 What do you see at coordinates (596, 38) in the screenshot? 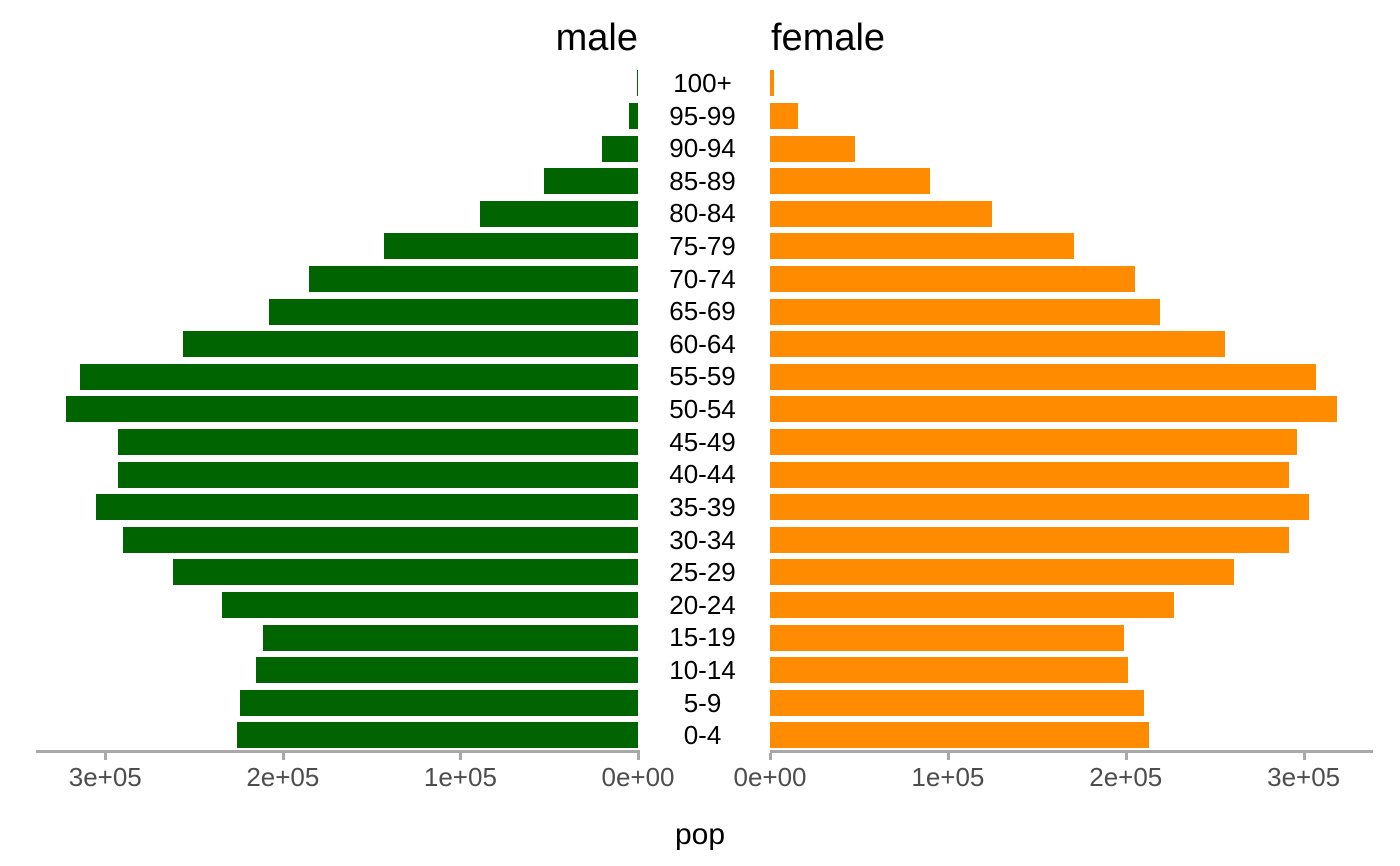
I see `facet-title-male: male` at bounding box center [596, 38].